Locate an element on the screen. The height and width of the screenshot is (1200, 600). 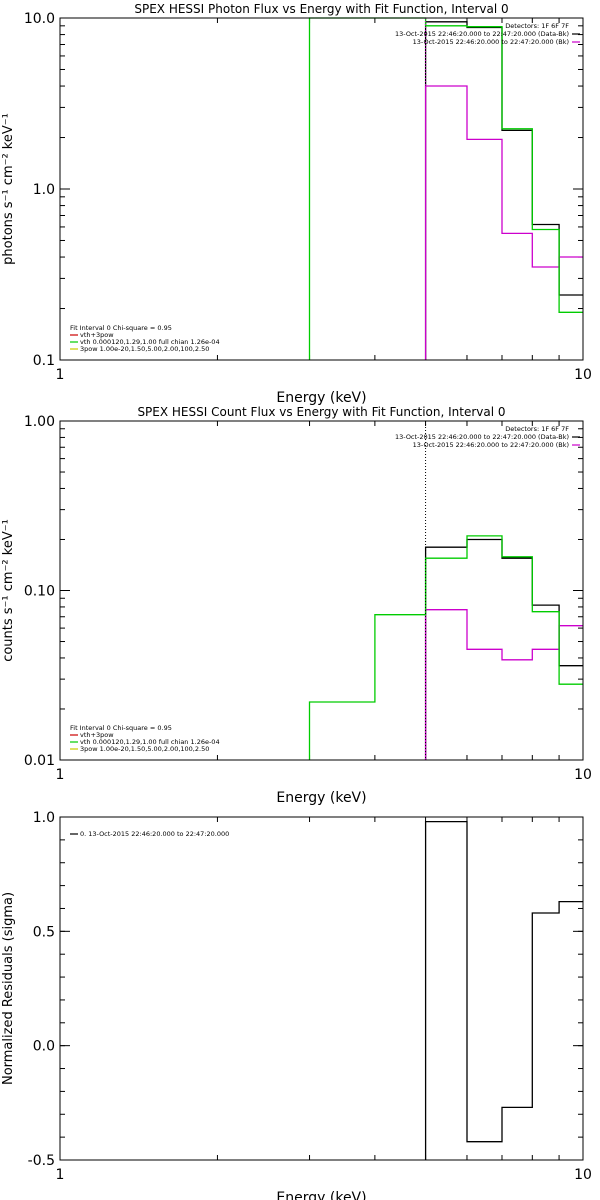
series-3-line is located at coordinates (445, 647).